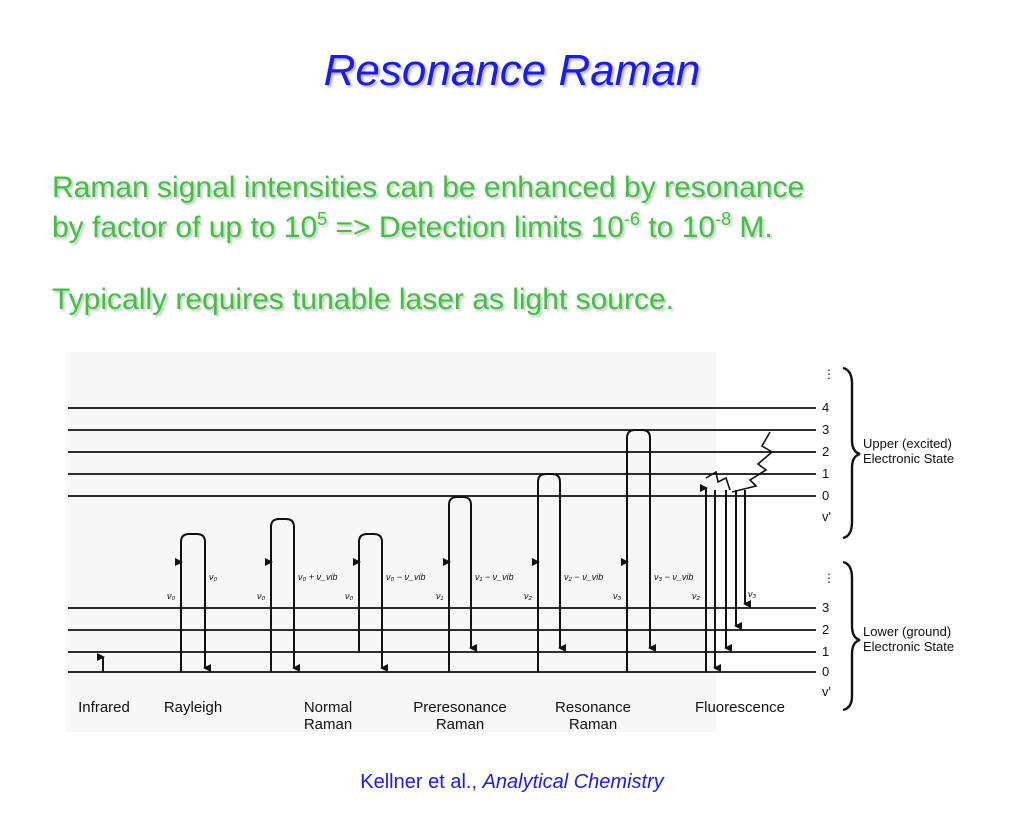 This screenshot has width=1024, height=834. Describe the element at coordinates (195, 602) in the screenshot. I see `rayleigh-arrow` at that location.